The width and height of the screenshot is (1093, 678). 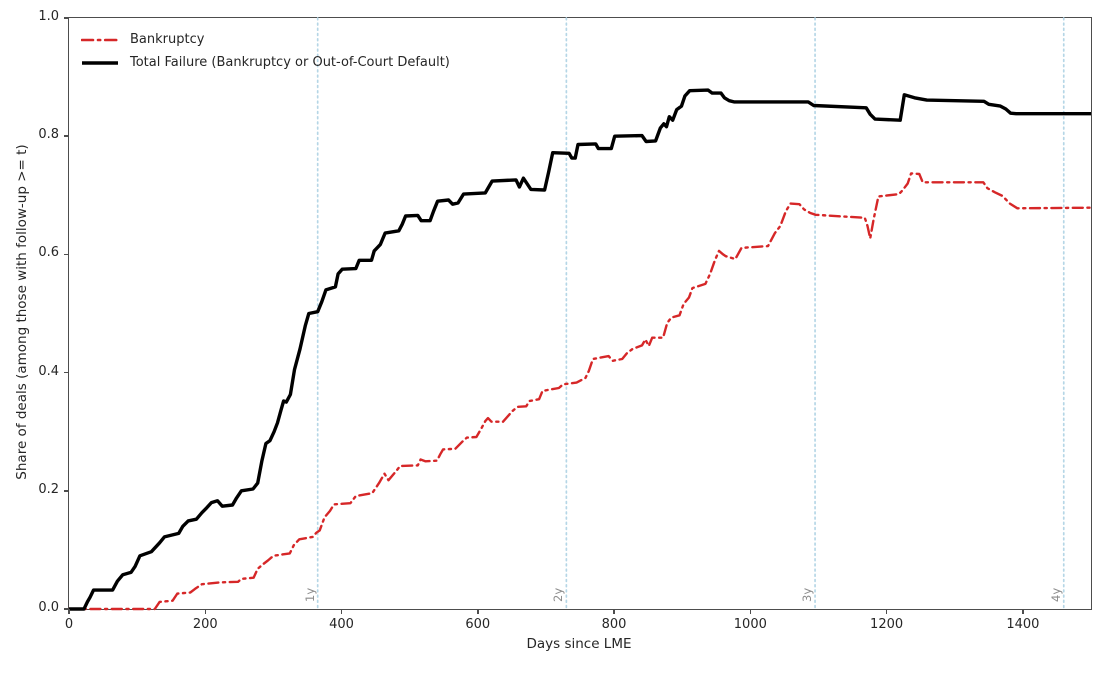 I want to click on y-tick-label: 1.0, so click(x=48, y=16).